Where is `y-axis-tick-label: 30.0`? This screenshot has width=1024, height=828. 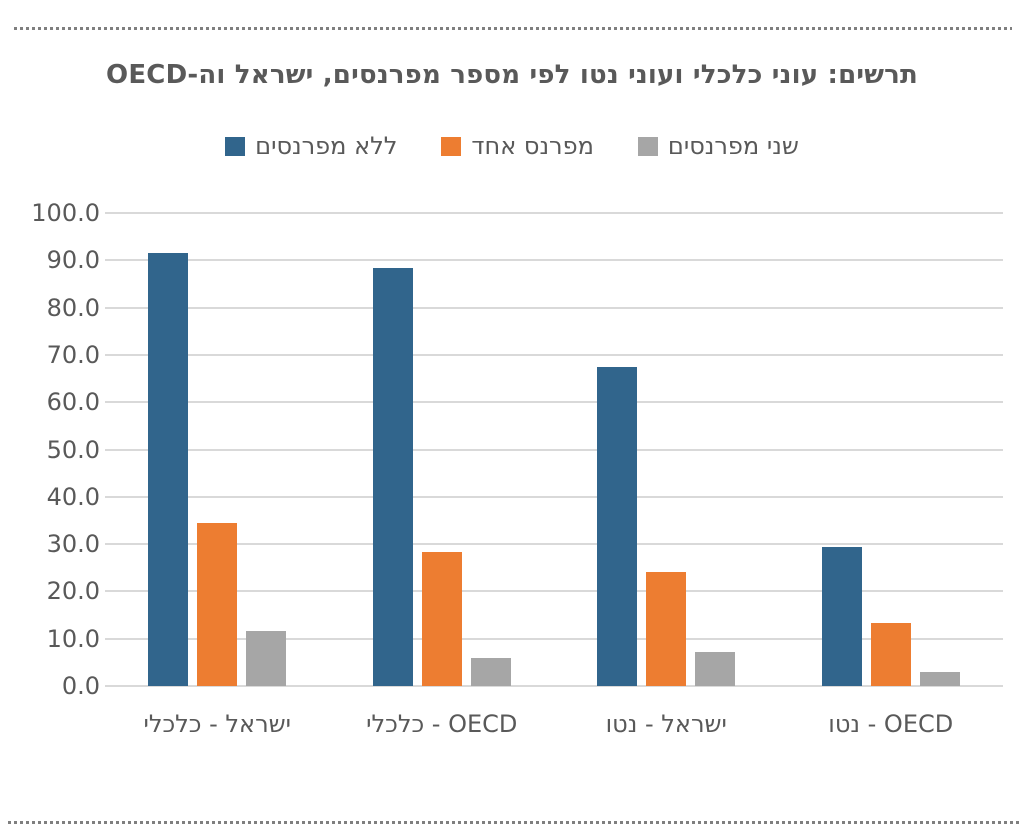
y-axis-tick-label: 30.0 is located at coordinates (73, 544).